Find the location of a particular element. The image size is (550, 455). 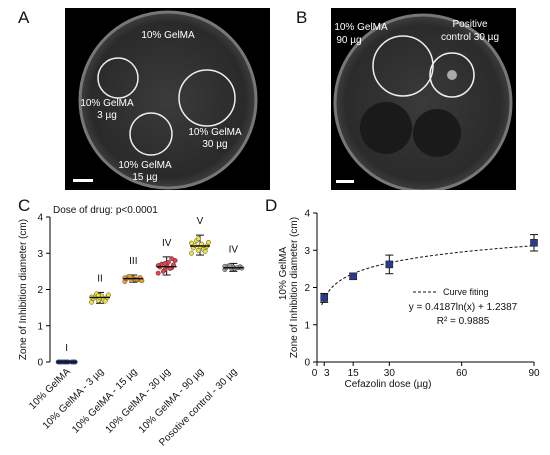

panel-b-letter: B is located at coordinates (302, 17).